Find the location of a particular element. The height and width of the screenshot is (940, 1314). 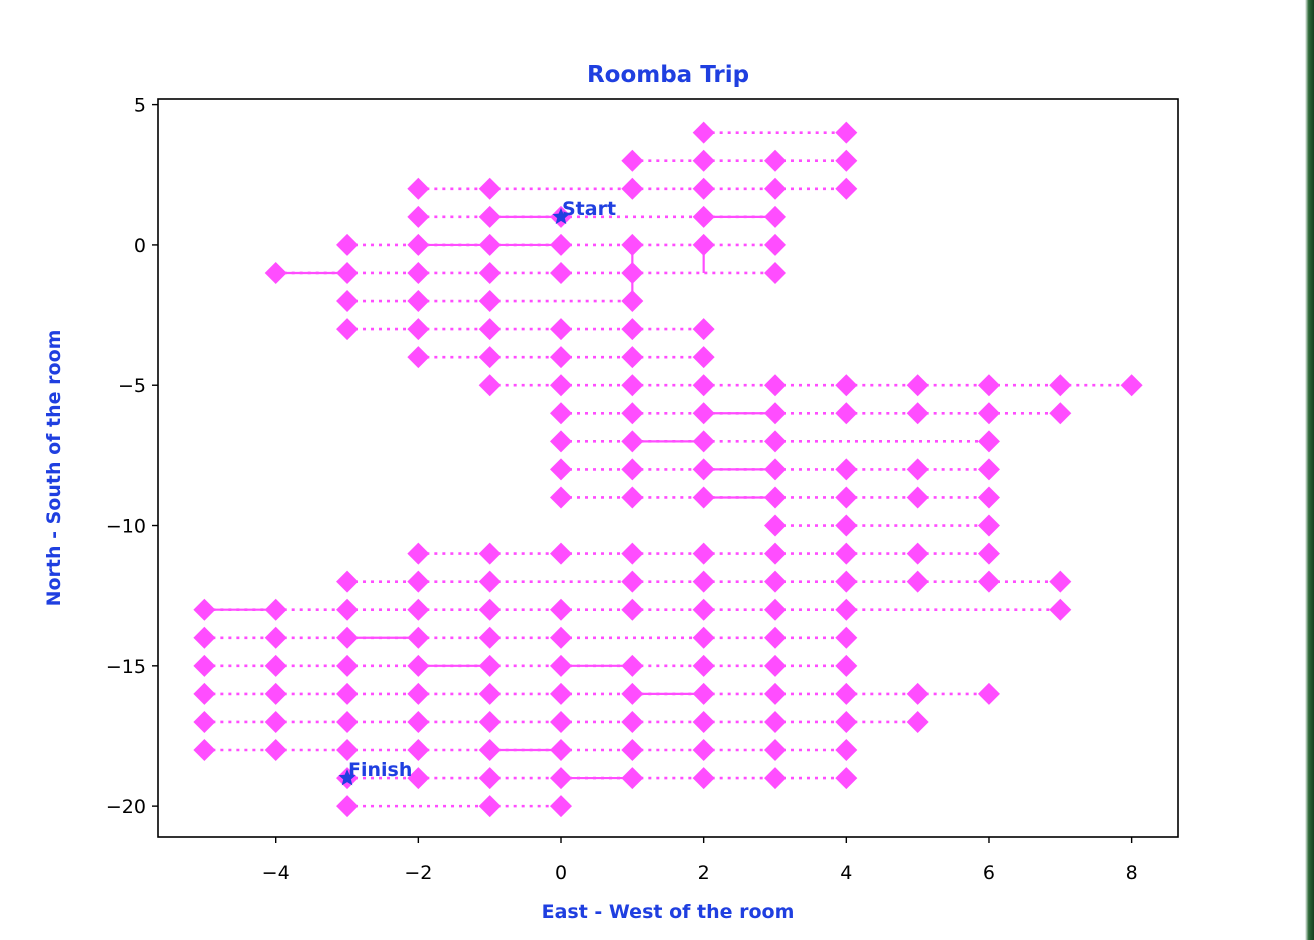

y-tick-label: 5 is located at coordinates (140, 106).